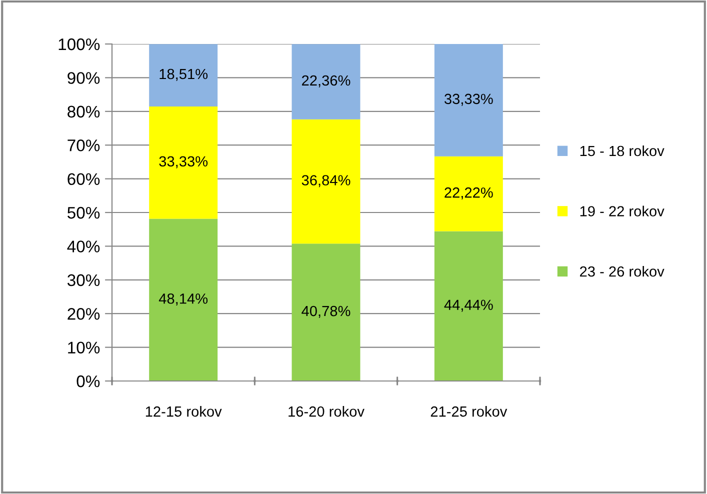 This screenshot has width=707, height=494. I want to click on data-label: 40,78%, so click(326, 312).